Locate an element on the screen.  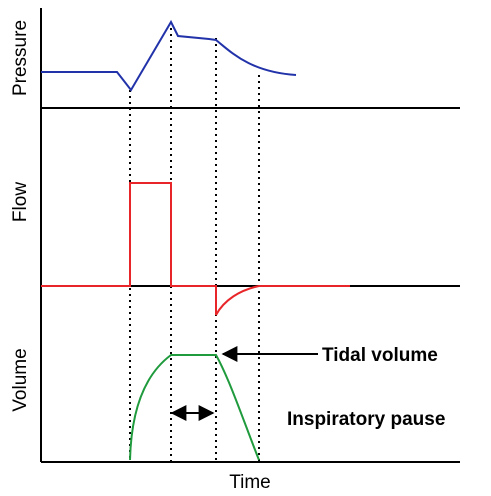
volume-label: Volume is located at coordinates (20, 379).